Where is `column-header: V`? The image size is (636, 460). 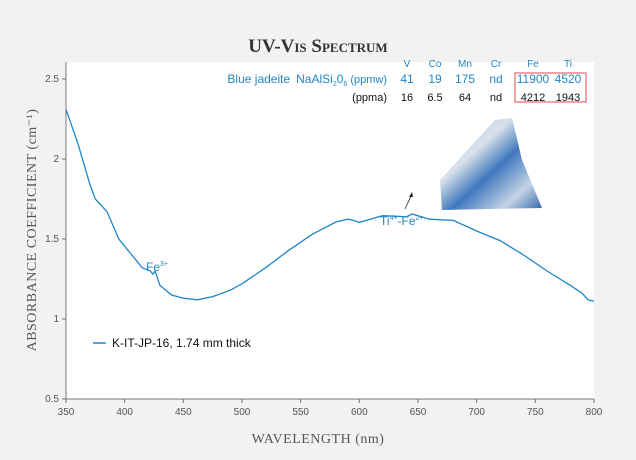
column-header: V is located at coordinates (407, 64).